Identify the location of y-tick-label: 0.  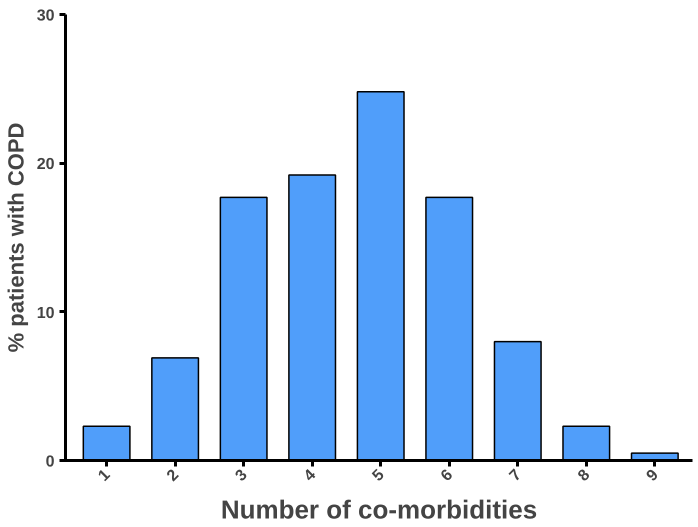
(50, 462).